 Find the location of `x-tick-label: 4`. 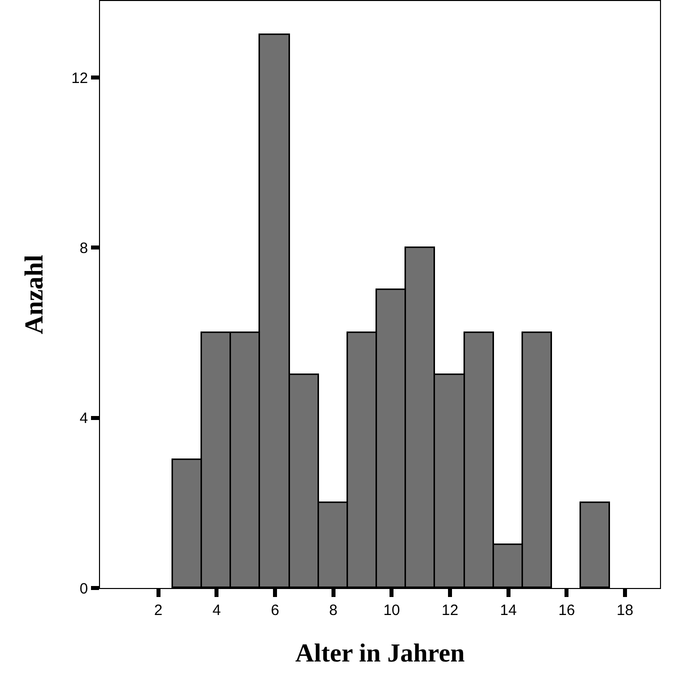

x-tick-label: 4 is located at coordinates (216, 610).